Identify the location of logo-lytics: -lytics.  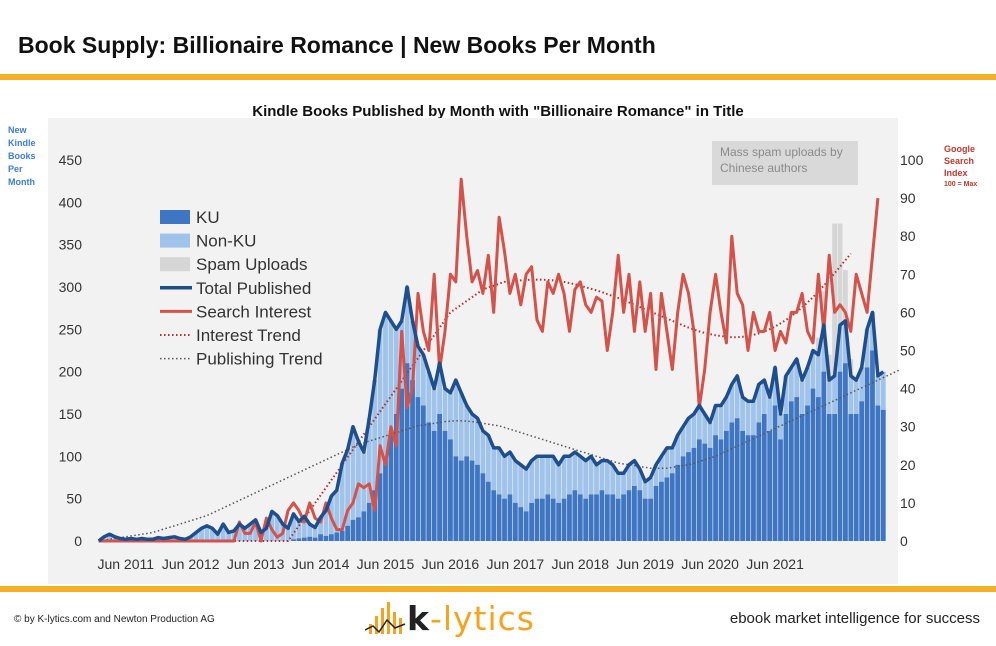
(482, 618).